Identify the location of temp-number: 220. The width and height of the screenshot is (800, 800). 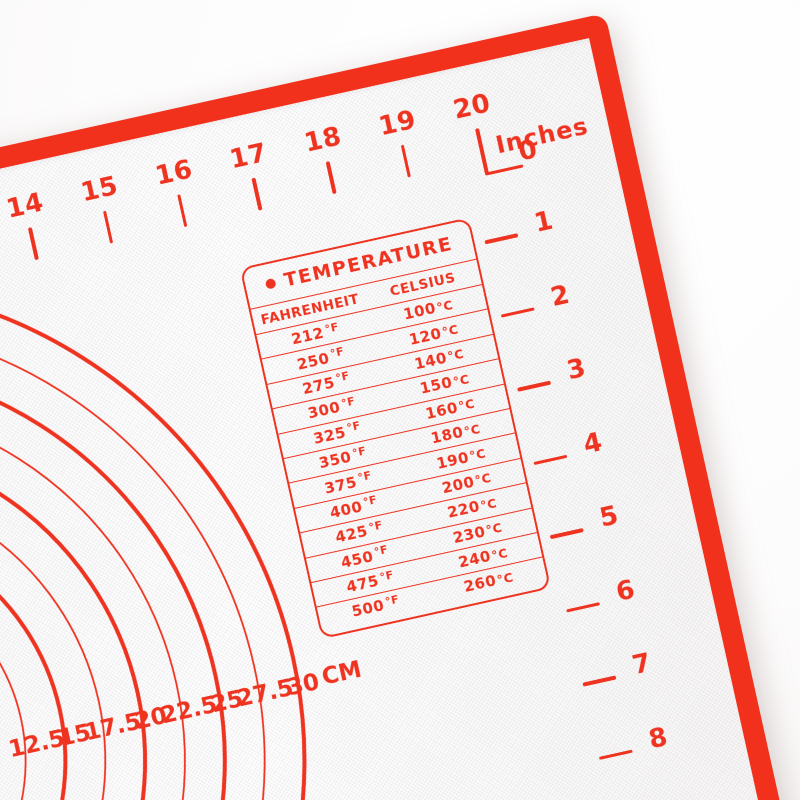
(463, 510).